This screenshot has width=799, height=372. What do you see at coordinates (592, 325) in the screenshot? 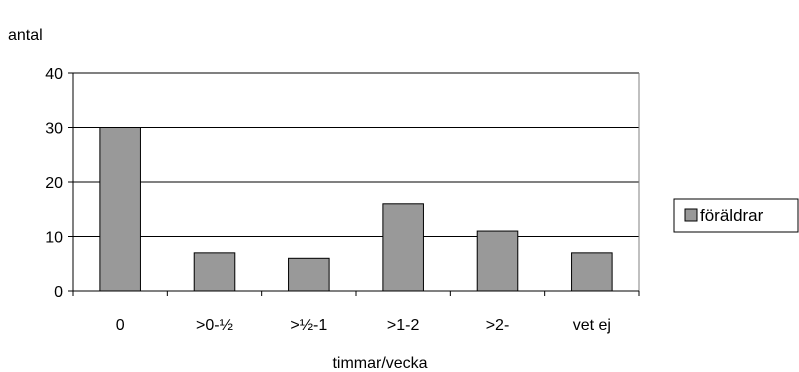
I see `x-tick-label: vet ej` at bounding box center [592, 325].